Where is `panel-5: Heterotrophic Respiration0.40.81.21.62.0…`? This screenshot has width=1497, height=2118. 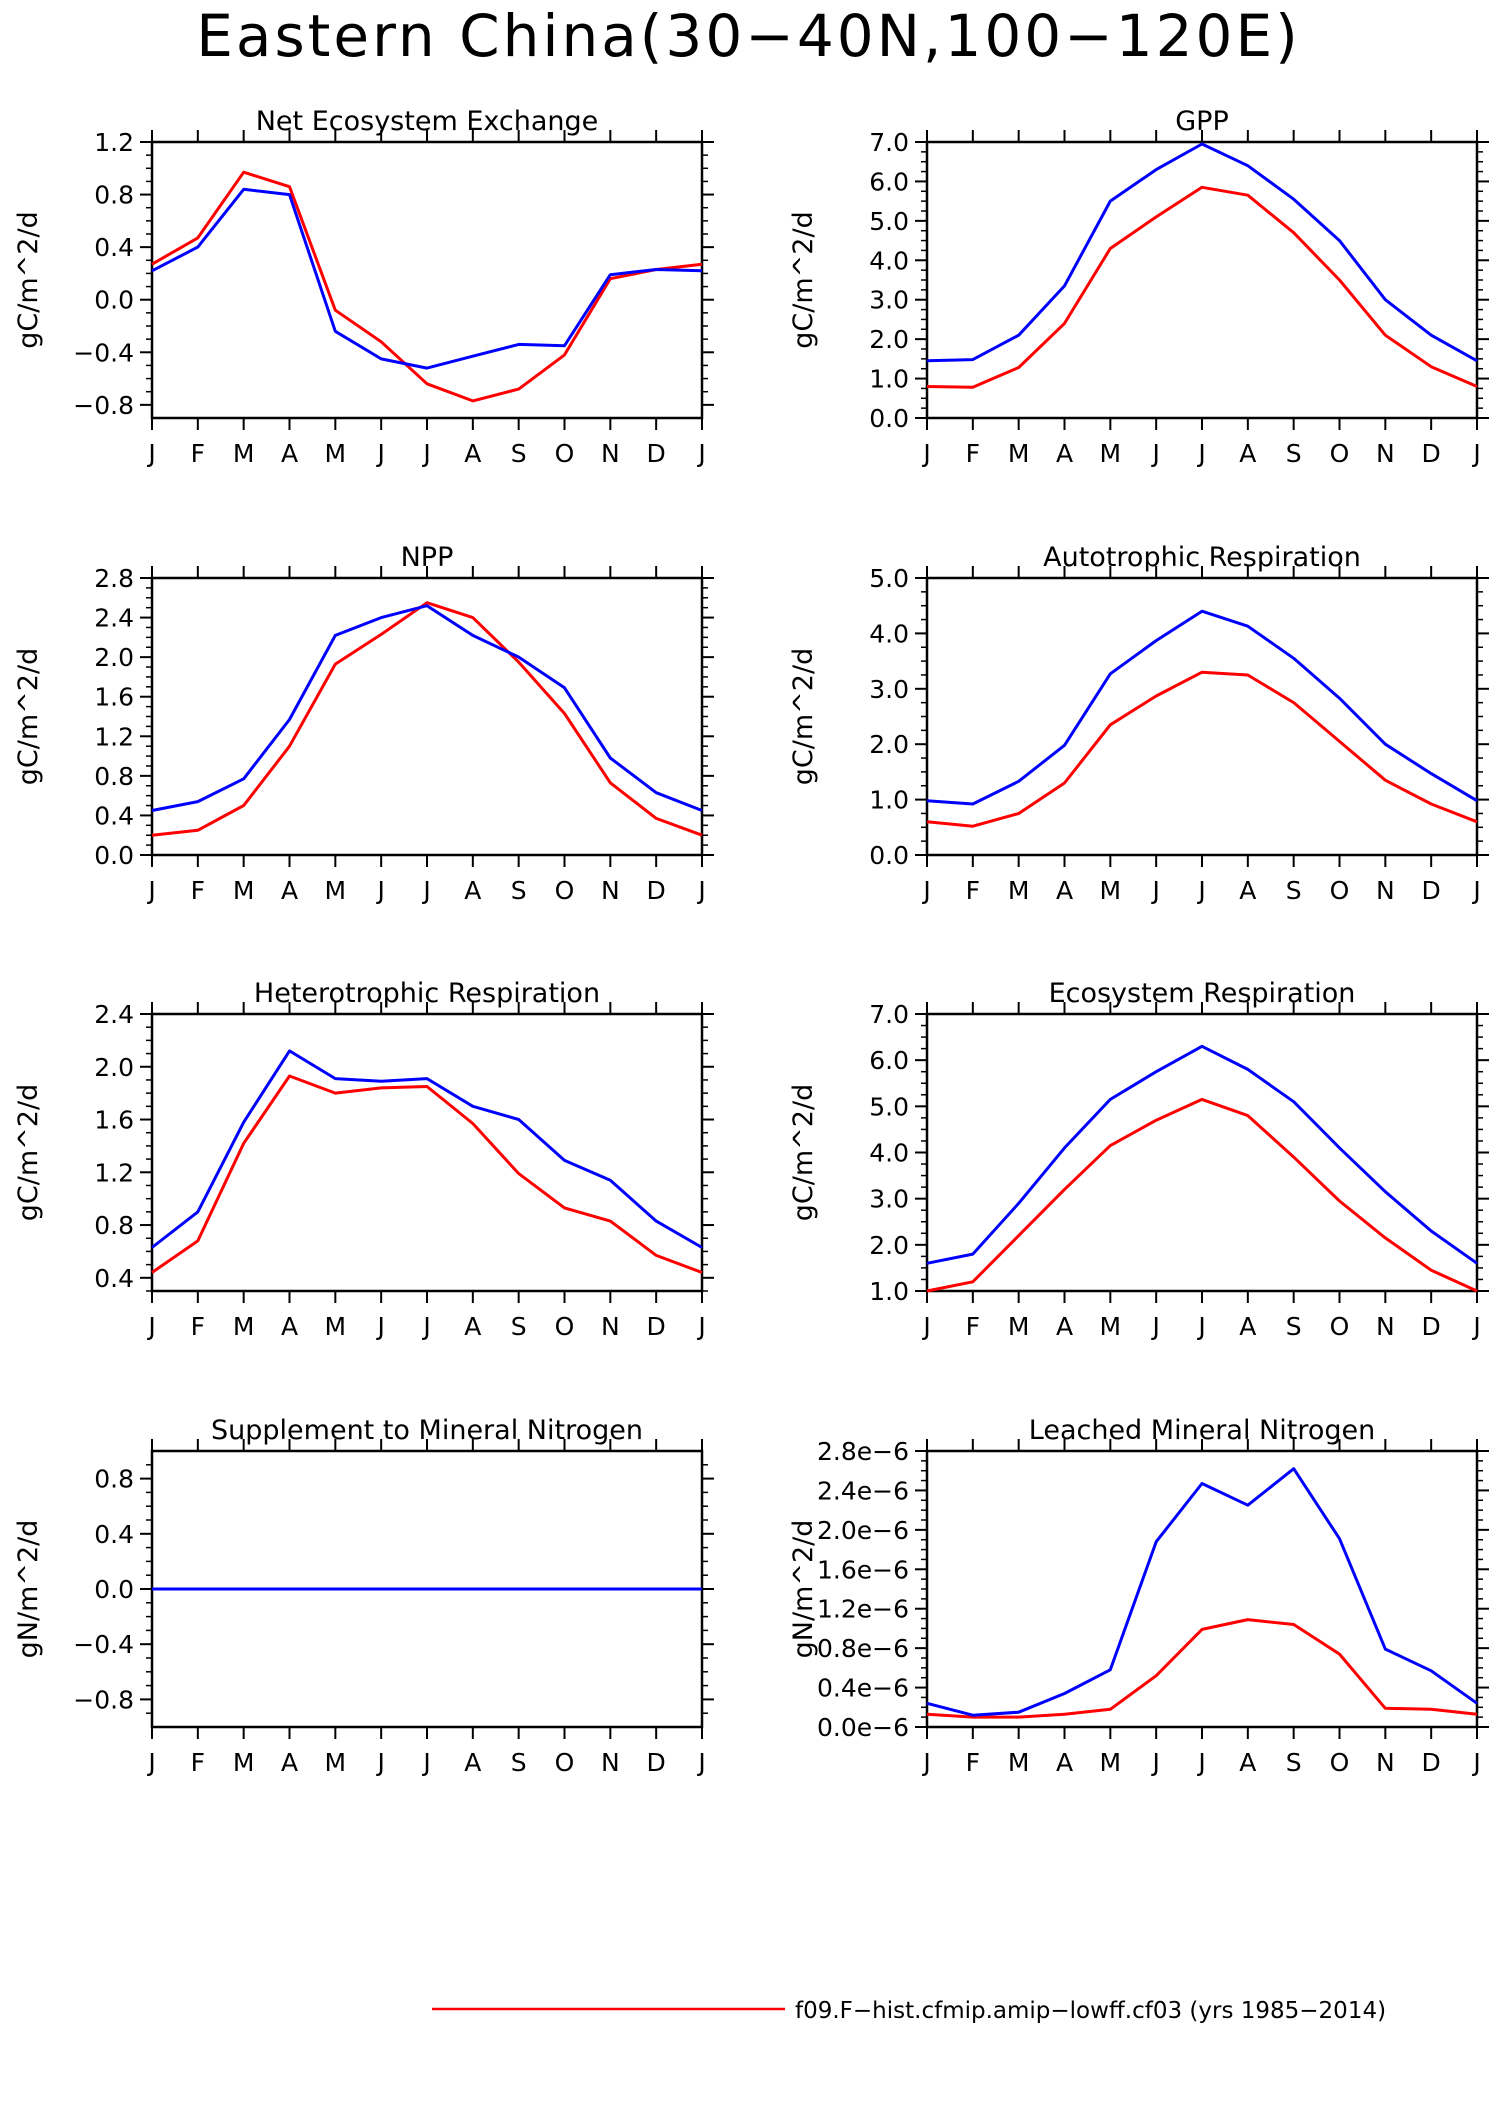 panel-5: Heterotrophic Respiration0.40.81.21.62.0… is located at coordinates (363, 1159).